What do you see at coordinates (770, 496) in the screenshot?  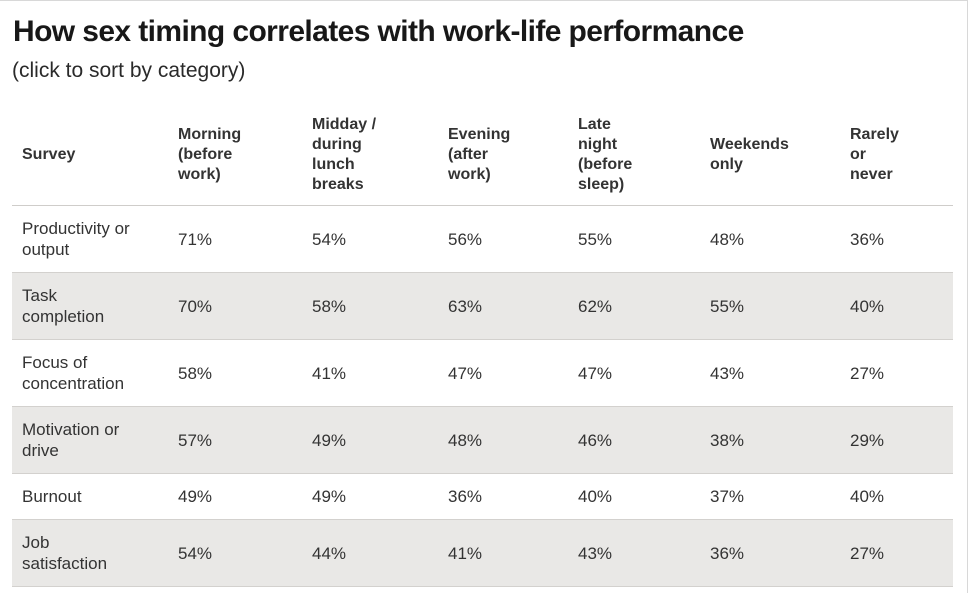 I see `cell-value: 37%` at bounding box center [770, 496].